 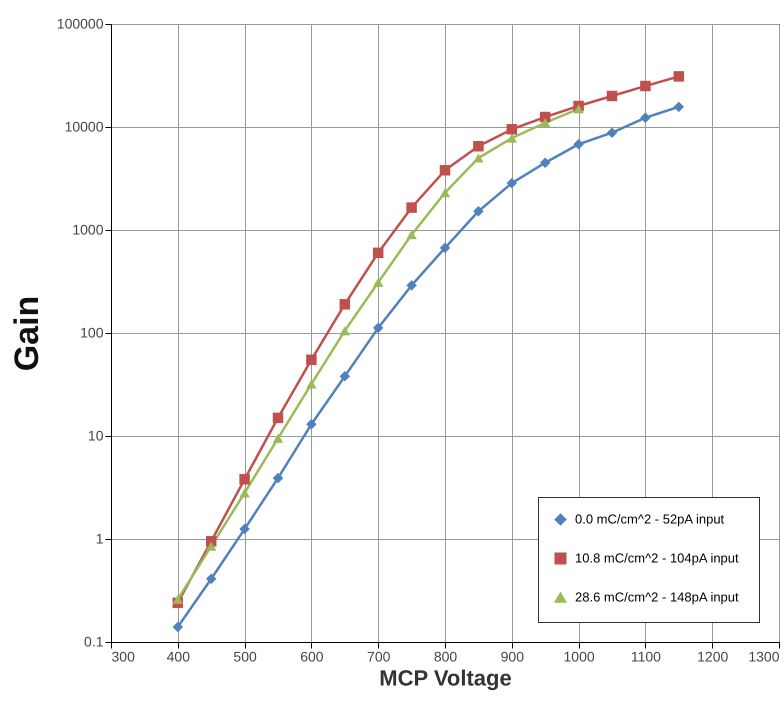 What do you see at coordinates (80, 24) in the screenshot?
I see `y-tick-label: 100000` at bounding box center [80, 24].